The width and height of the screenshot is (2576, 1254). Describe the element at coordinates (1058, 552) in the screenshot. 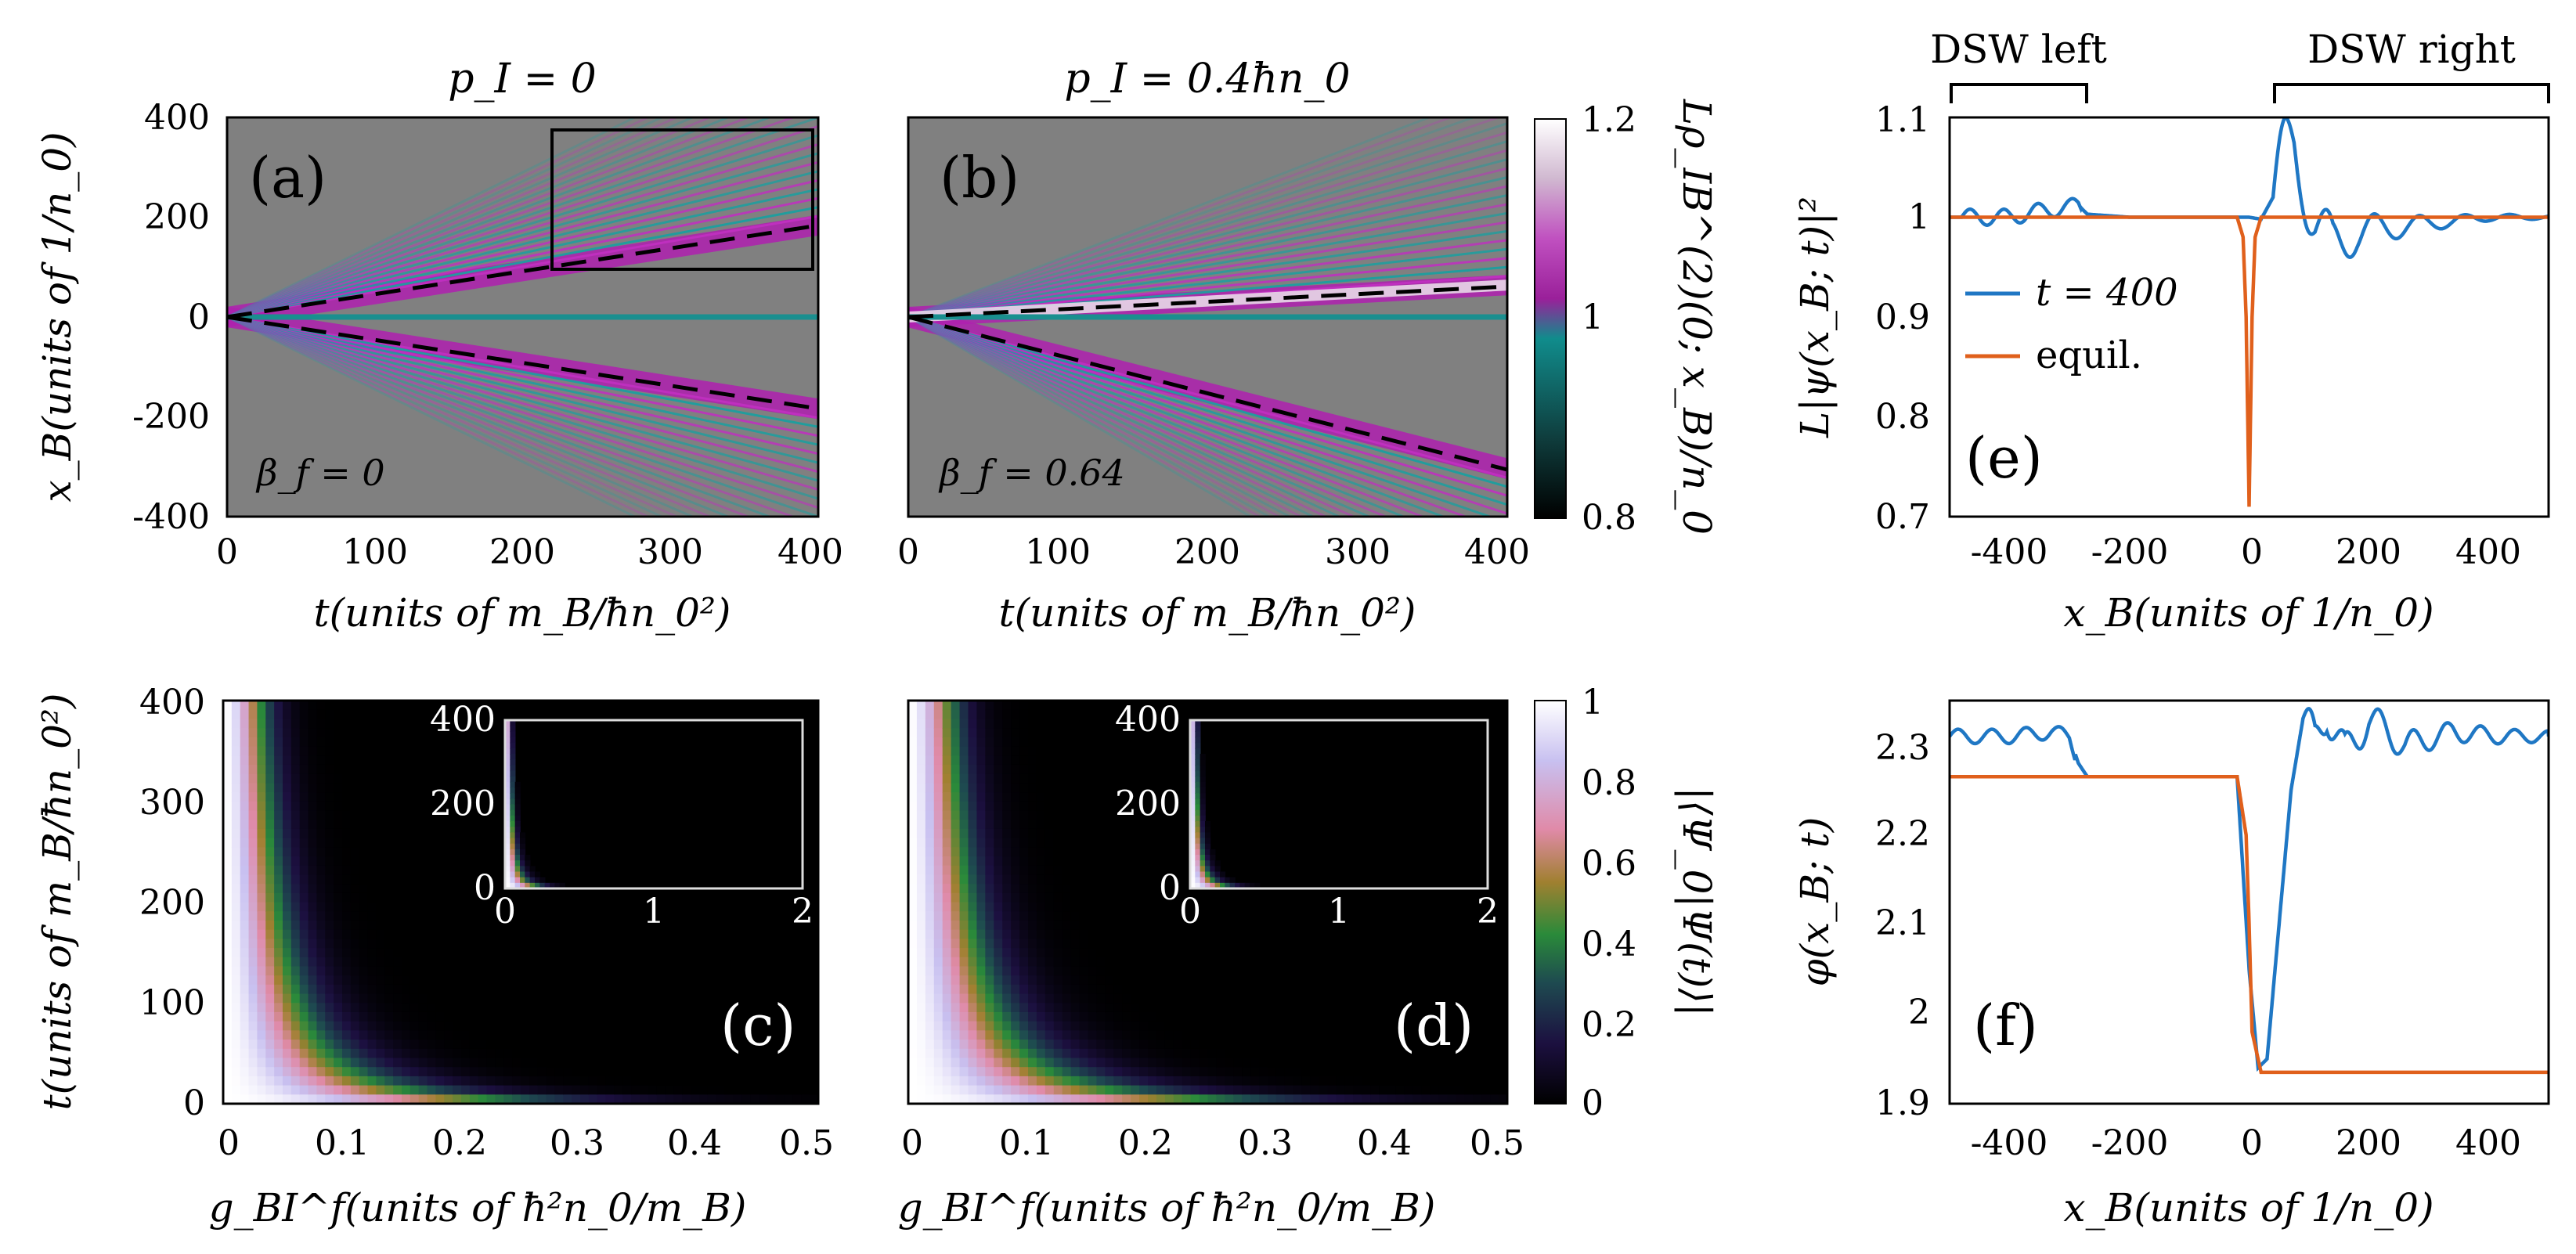

I see `panel-b-xtick: 100` at that location.